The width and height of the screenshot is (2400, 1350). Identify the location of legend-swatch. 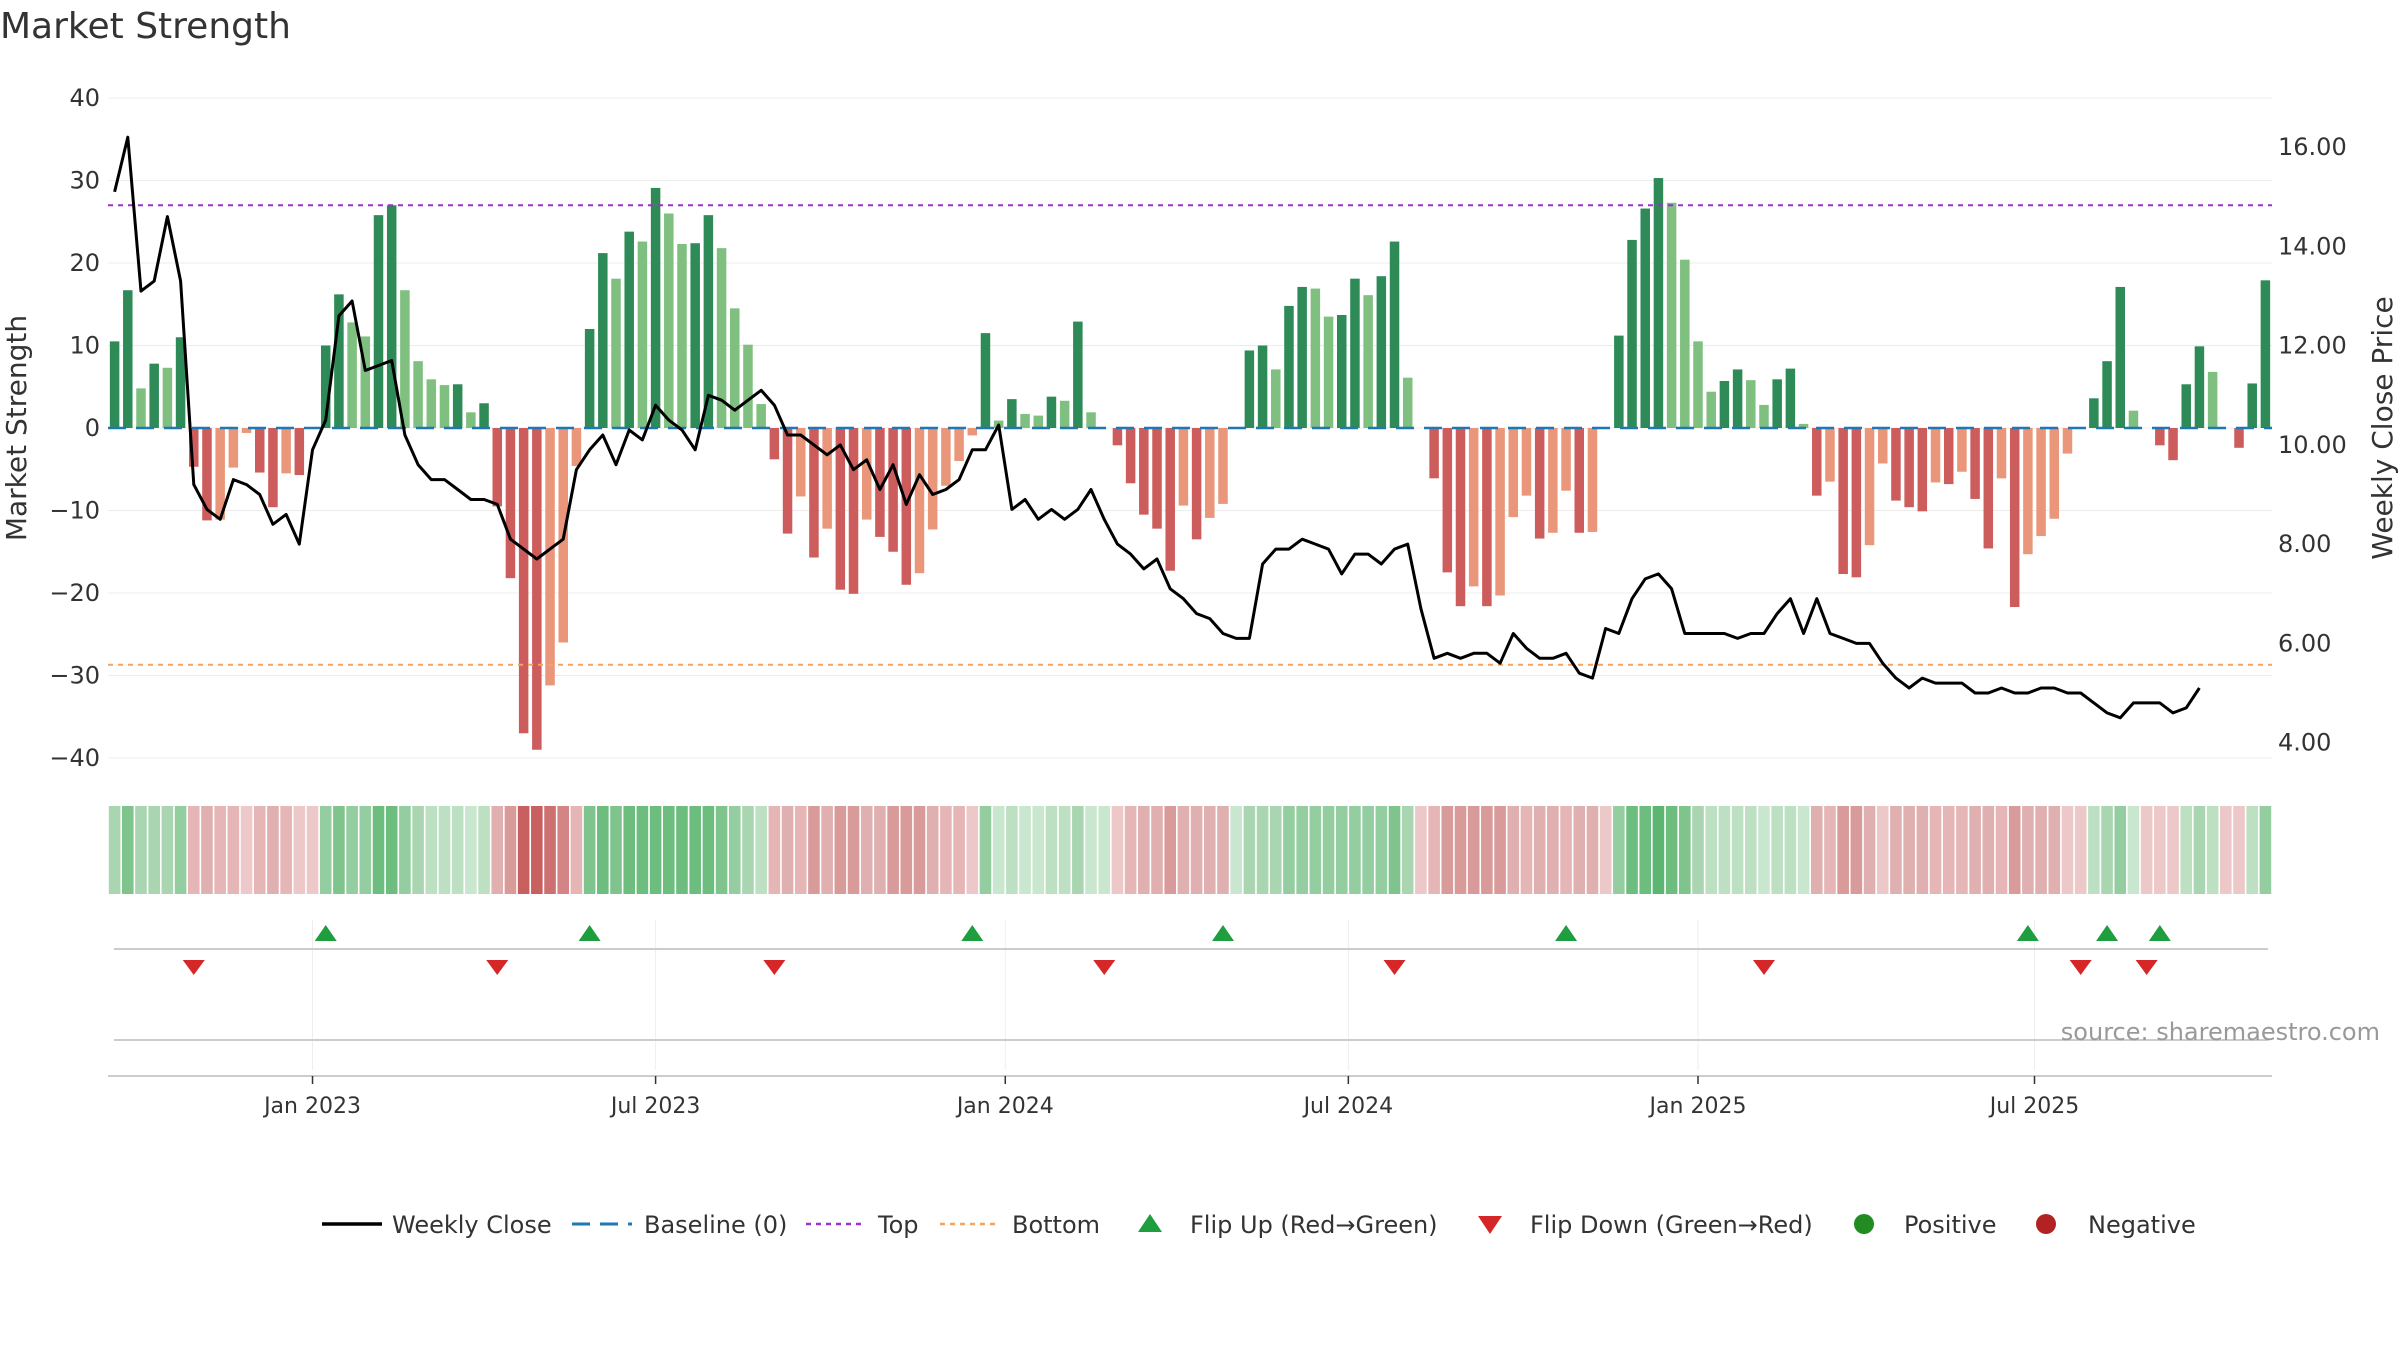
(1490, 1225).